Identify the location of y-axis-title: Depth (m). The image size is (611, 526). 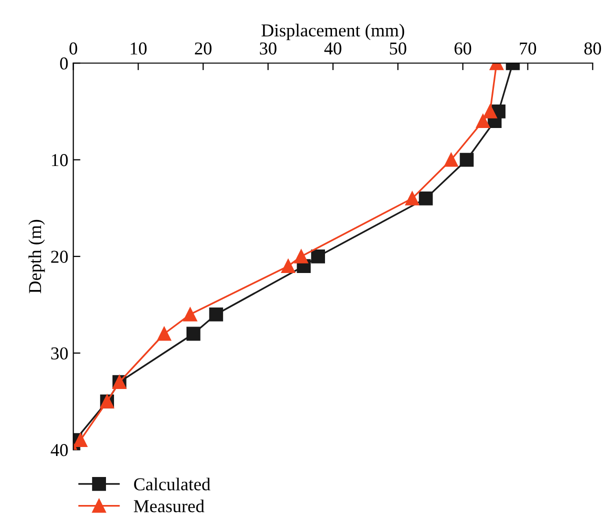
(36, 257).